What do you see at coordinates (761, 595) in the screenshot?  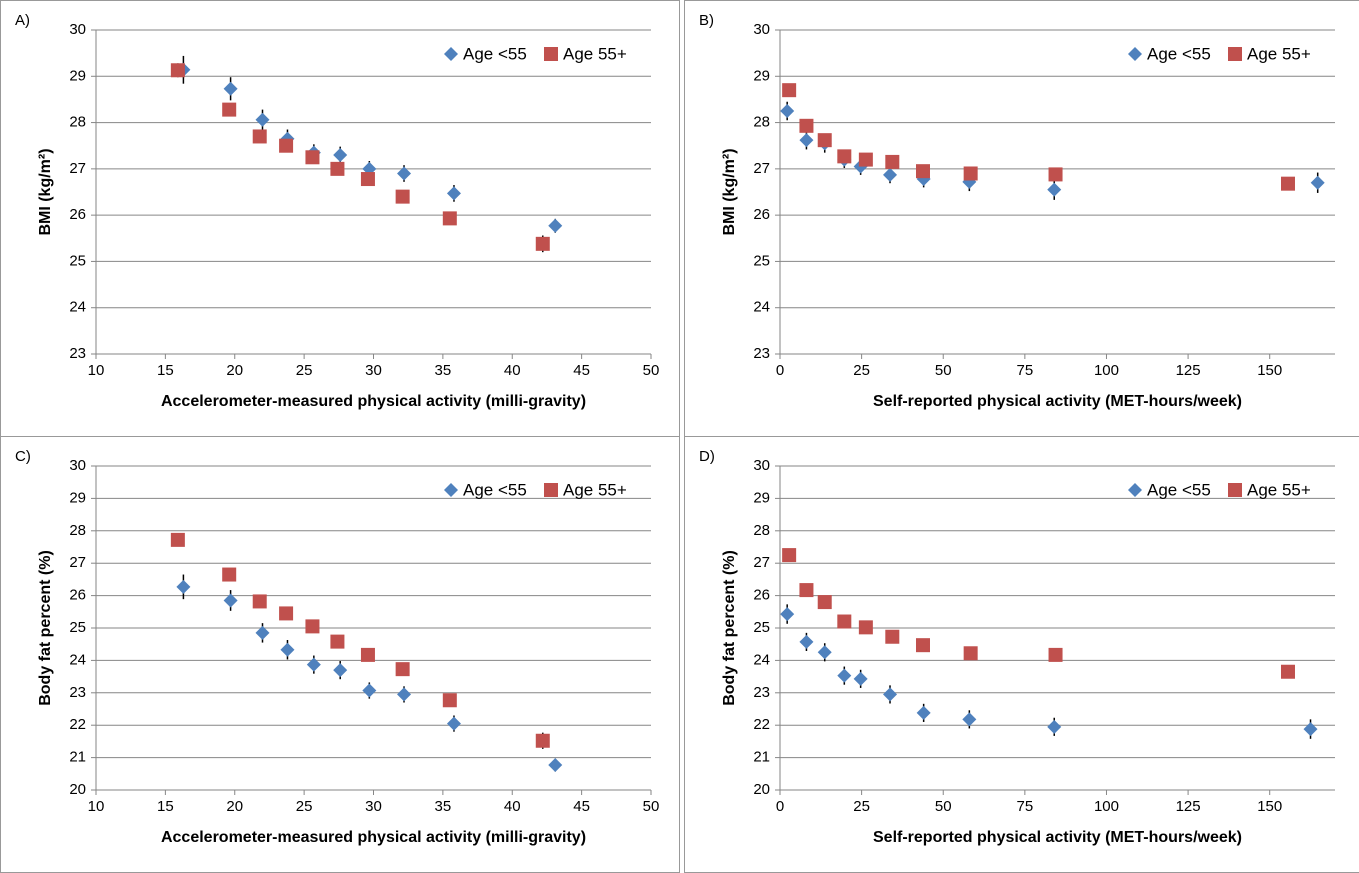 I see `y-tick-label: 26` at bounding box center [761, 595].